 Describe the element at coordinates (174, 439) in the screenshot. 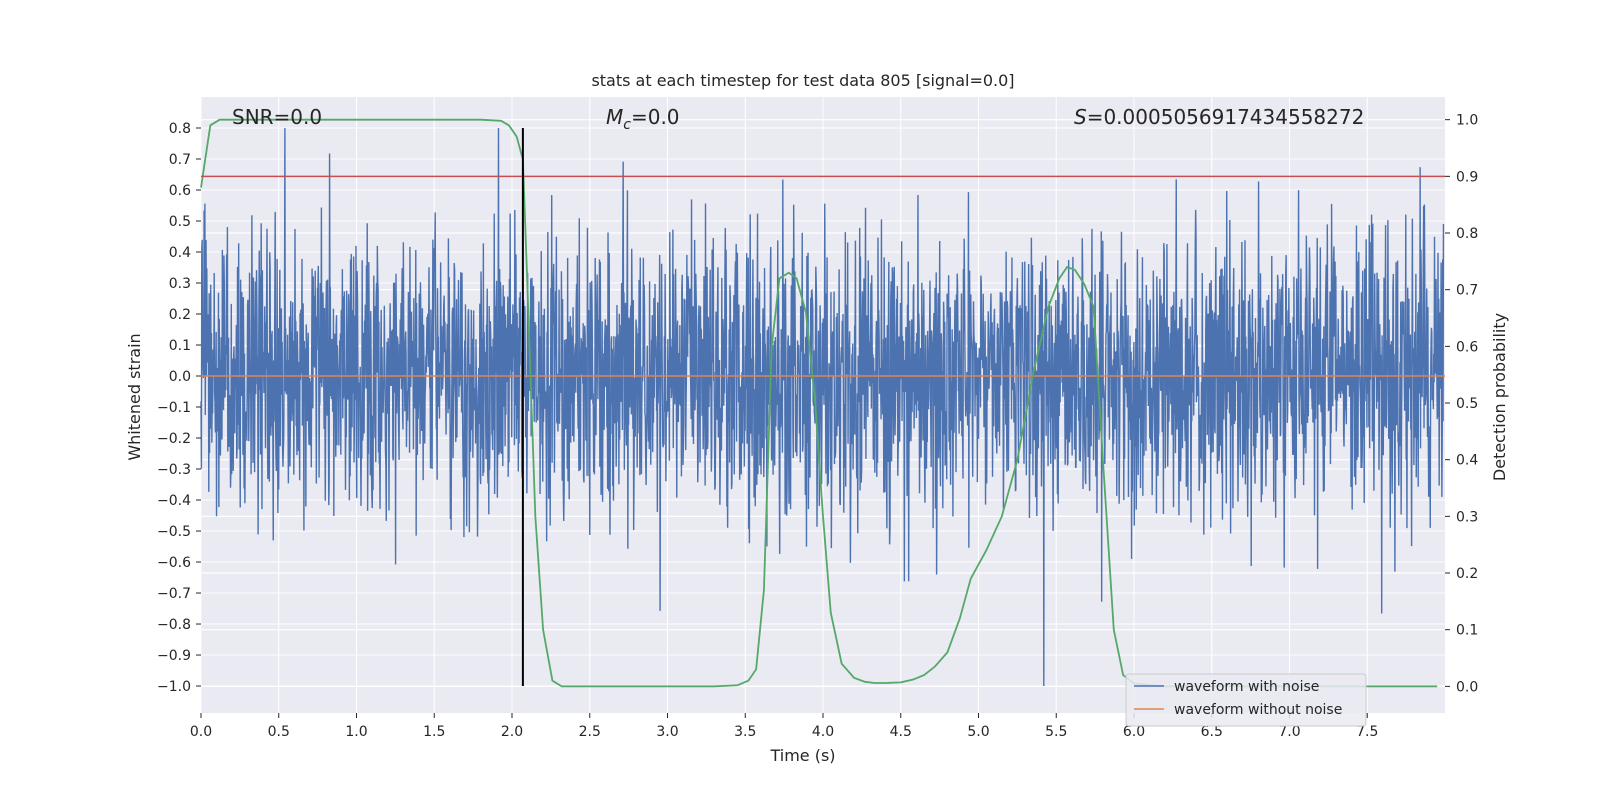

I see `y-tick-label: −0.2` at that location.